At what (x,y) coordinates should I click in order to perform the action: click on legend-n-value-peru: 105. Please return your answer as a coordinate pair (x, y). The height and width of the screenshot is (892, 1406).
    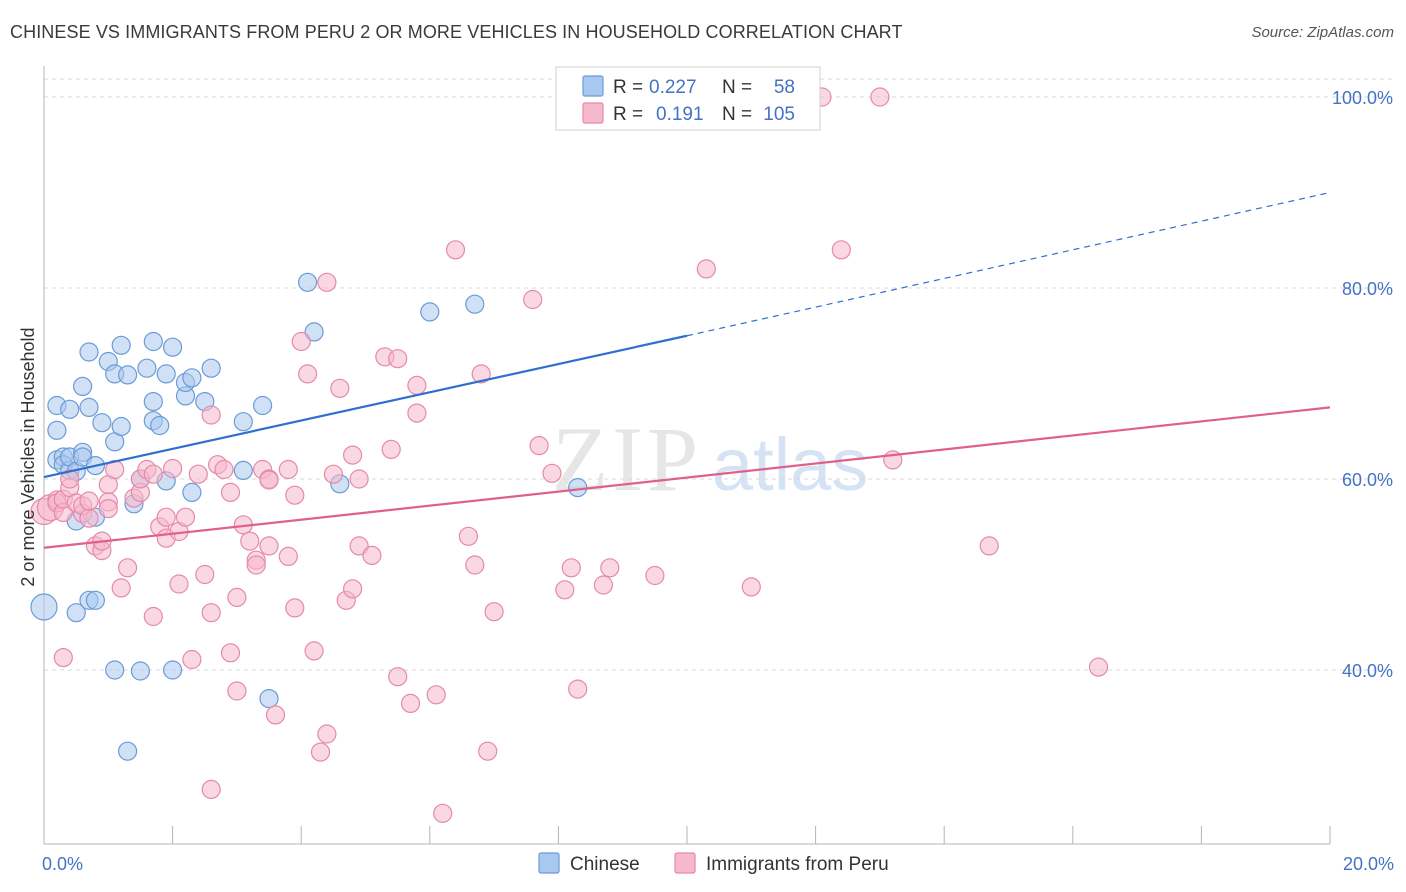
    Looking at the image, I should click on (779, 114).